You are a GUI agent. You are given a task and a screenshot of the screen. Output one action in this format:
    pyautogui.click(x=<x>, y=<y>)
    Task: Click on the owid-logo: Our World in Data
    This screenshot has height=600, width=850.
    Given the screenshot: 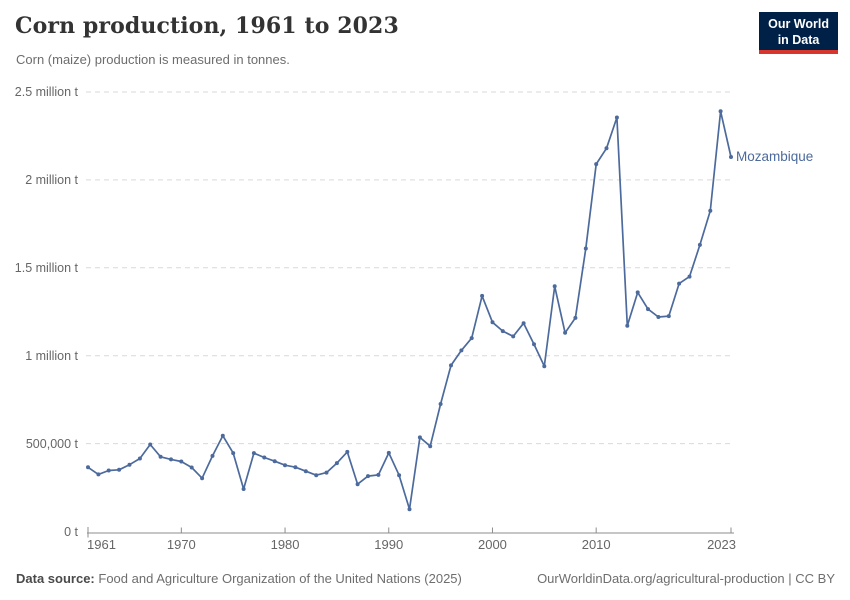 What is the action you would take?
    pyautogui.click(x=798, y=33)
    